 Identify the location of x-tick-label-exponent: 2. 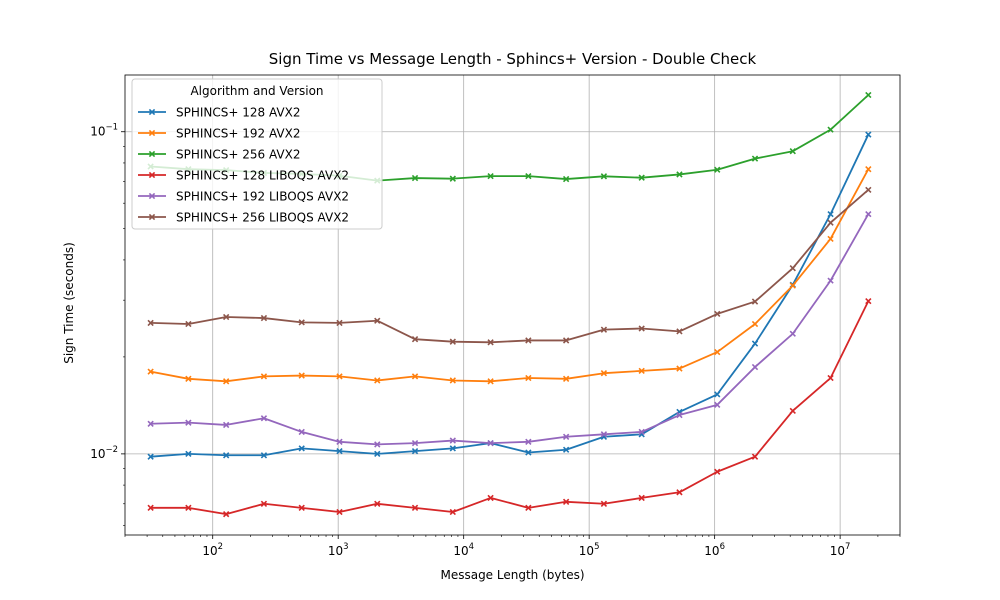
(220, 547).